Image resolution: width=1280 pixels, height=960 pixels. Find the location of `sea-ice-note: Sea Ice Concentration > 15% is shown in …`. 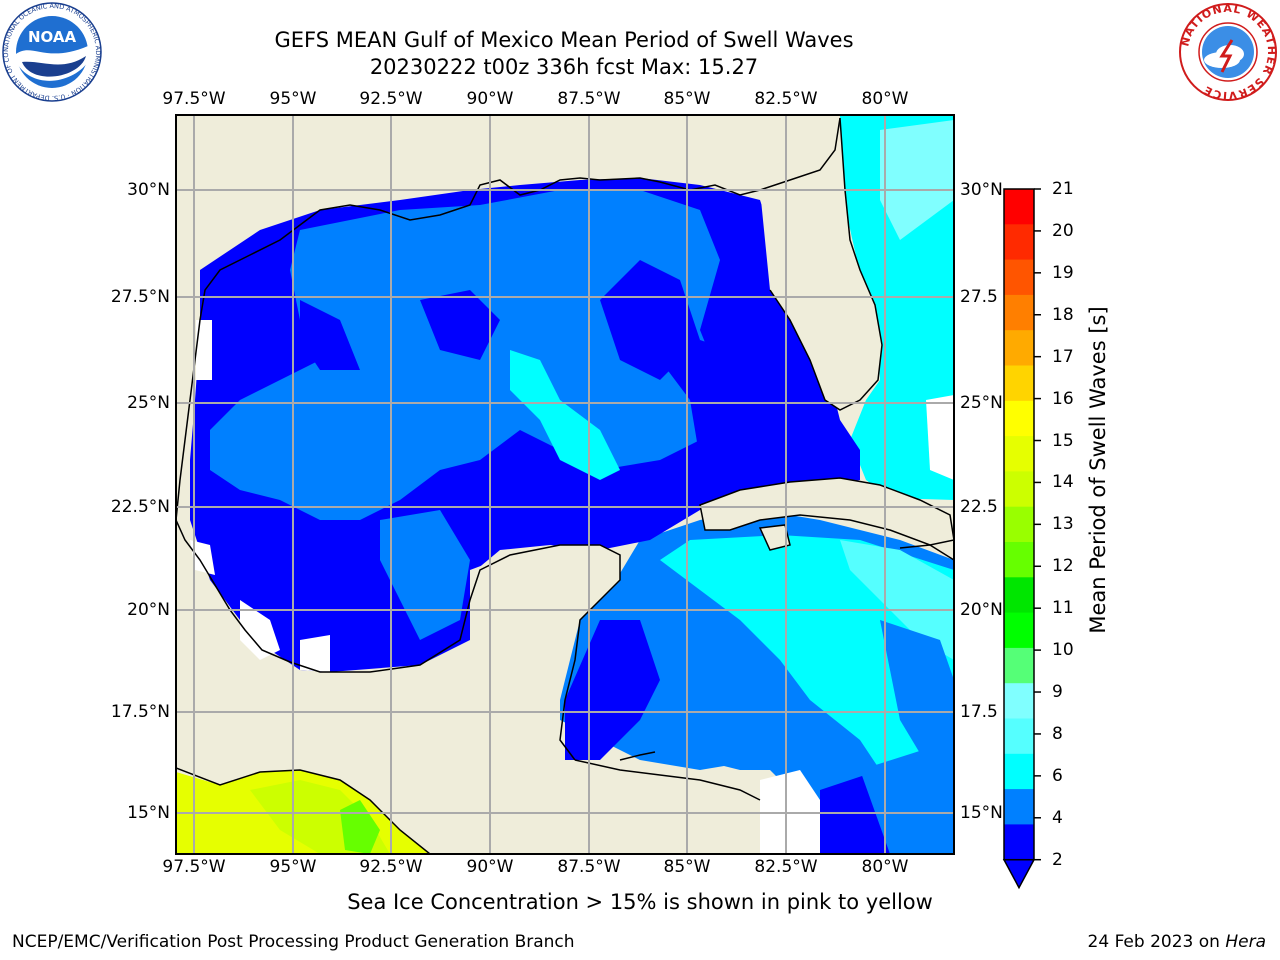

sea-ice-note: Sea Ice Concentration > 15% is shown in … is located at coordinates (640, 902).